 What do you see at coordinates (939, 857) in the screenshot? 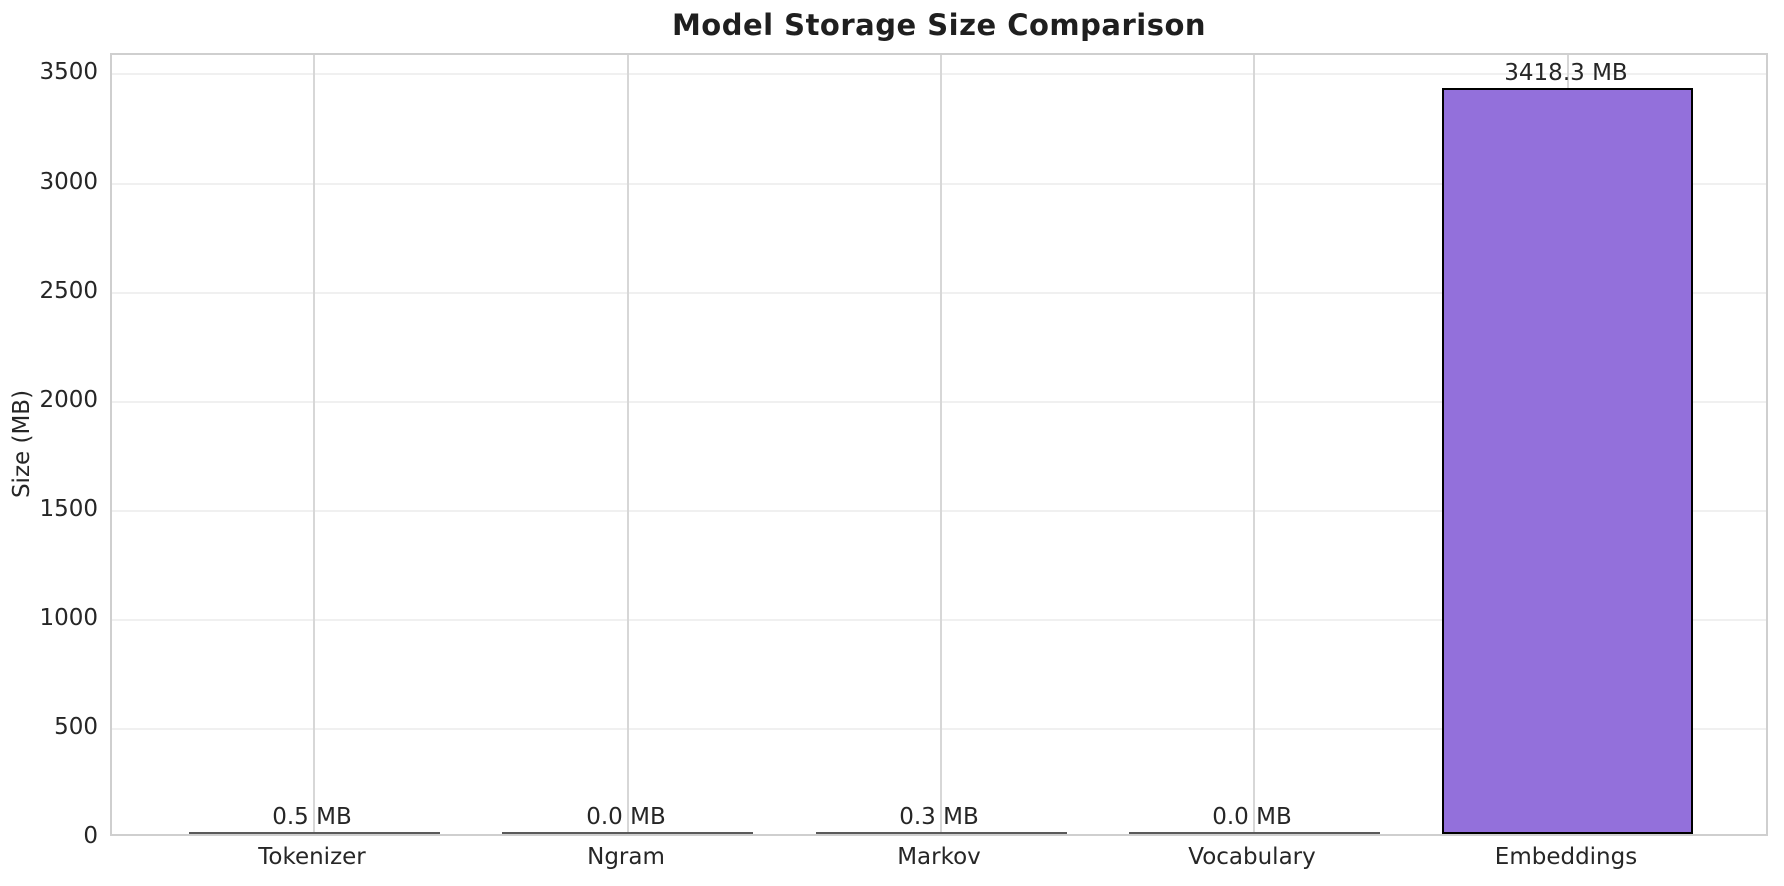
I see `x-tick-label-markov: Markov` at bounding box center [939, 857].